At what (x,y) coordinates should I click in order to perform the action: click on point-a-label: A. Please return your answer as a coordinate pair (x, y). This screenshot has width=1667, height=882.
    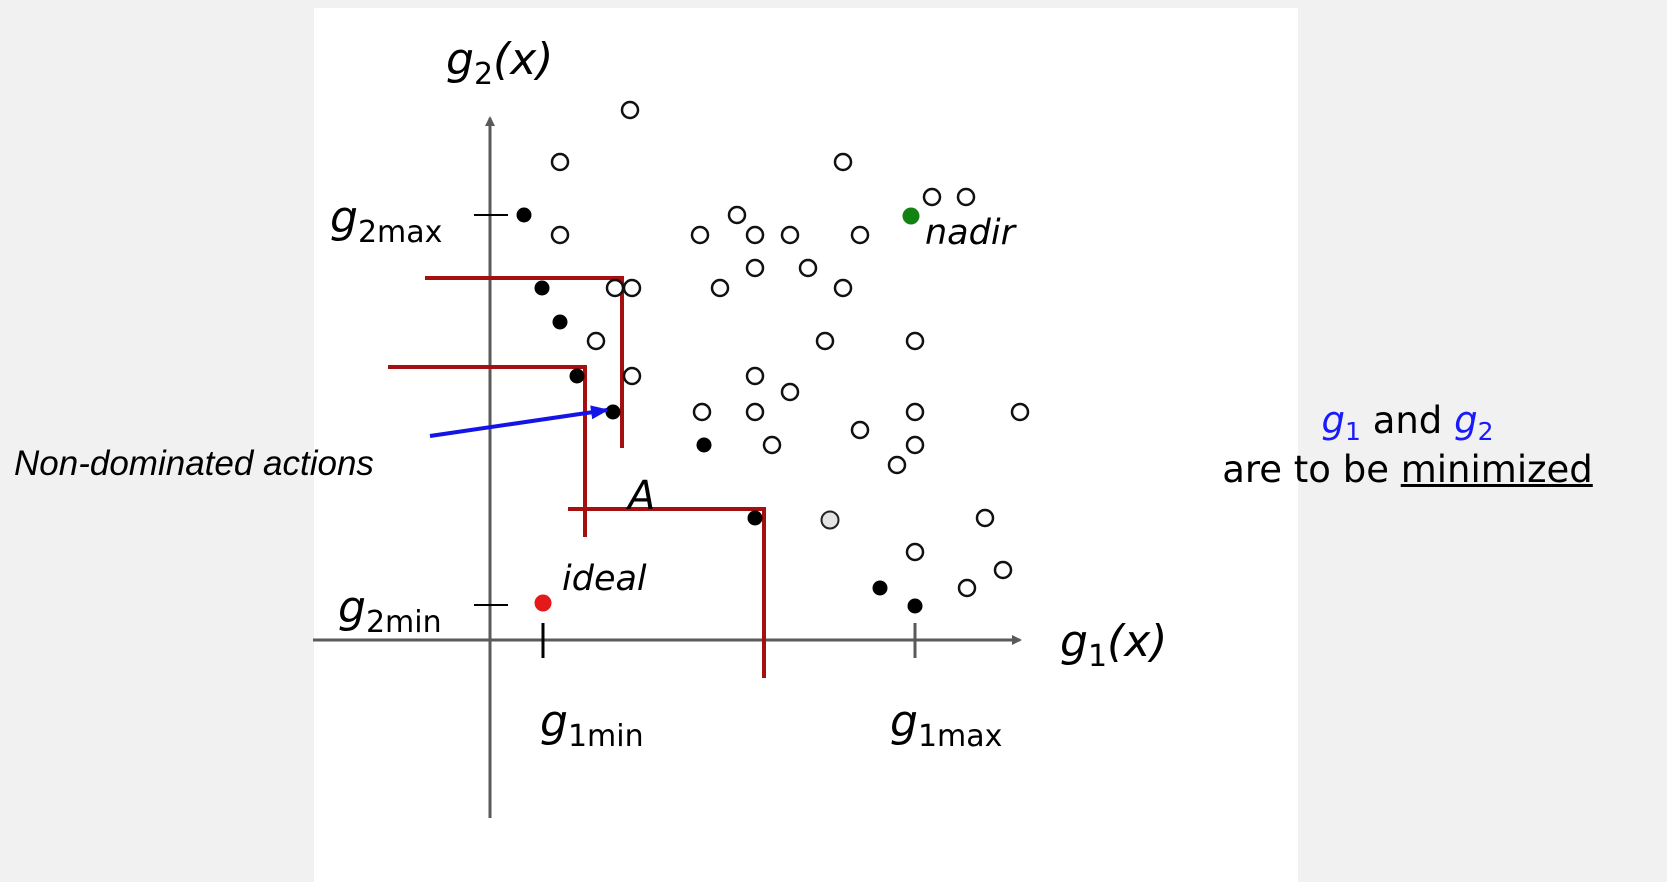
    Looking at the image, I should click on (642, 496).